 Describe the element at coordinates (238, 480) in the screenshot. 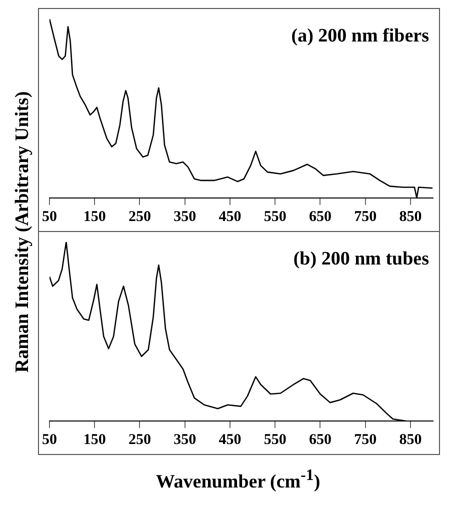

I see `x-axis-title: Wavenumber (cm$^{-1}$)` at that location.